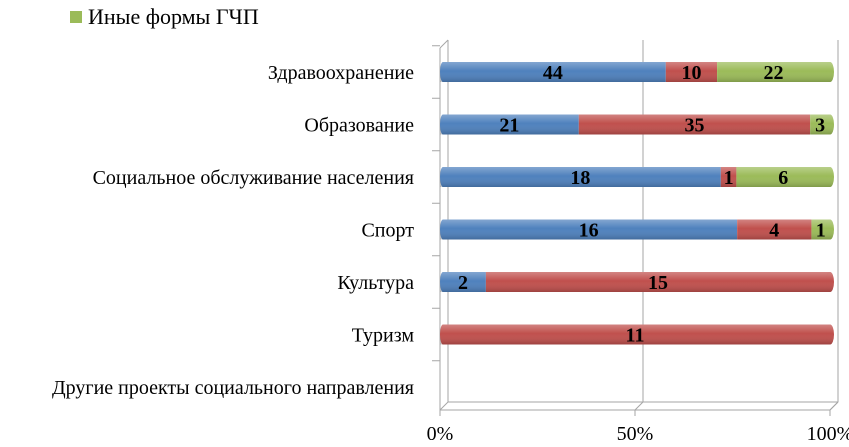 The height and width of the screenshot is (447, 849). I want to click on x-tick-label: 50%, so click(635, 434).